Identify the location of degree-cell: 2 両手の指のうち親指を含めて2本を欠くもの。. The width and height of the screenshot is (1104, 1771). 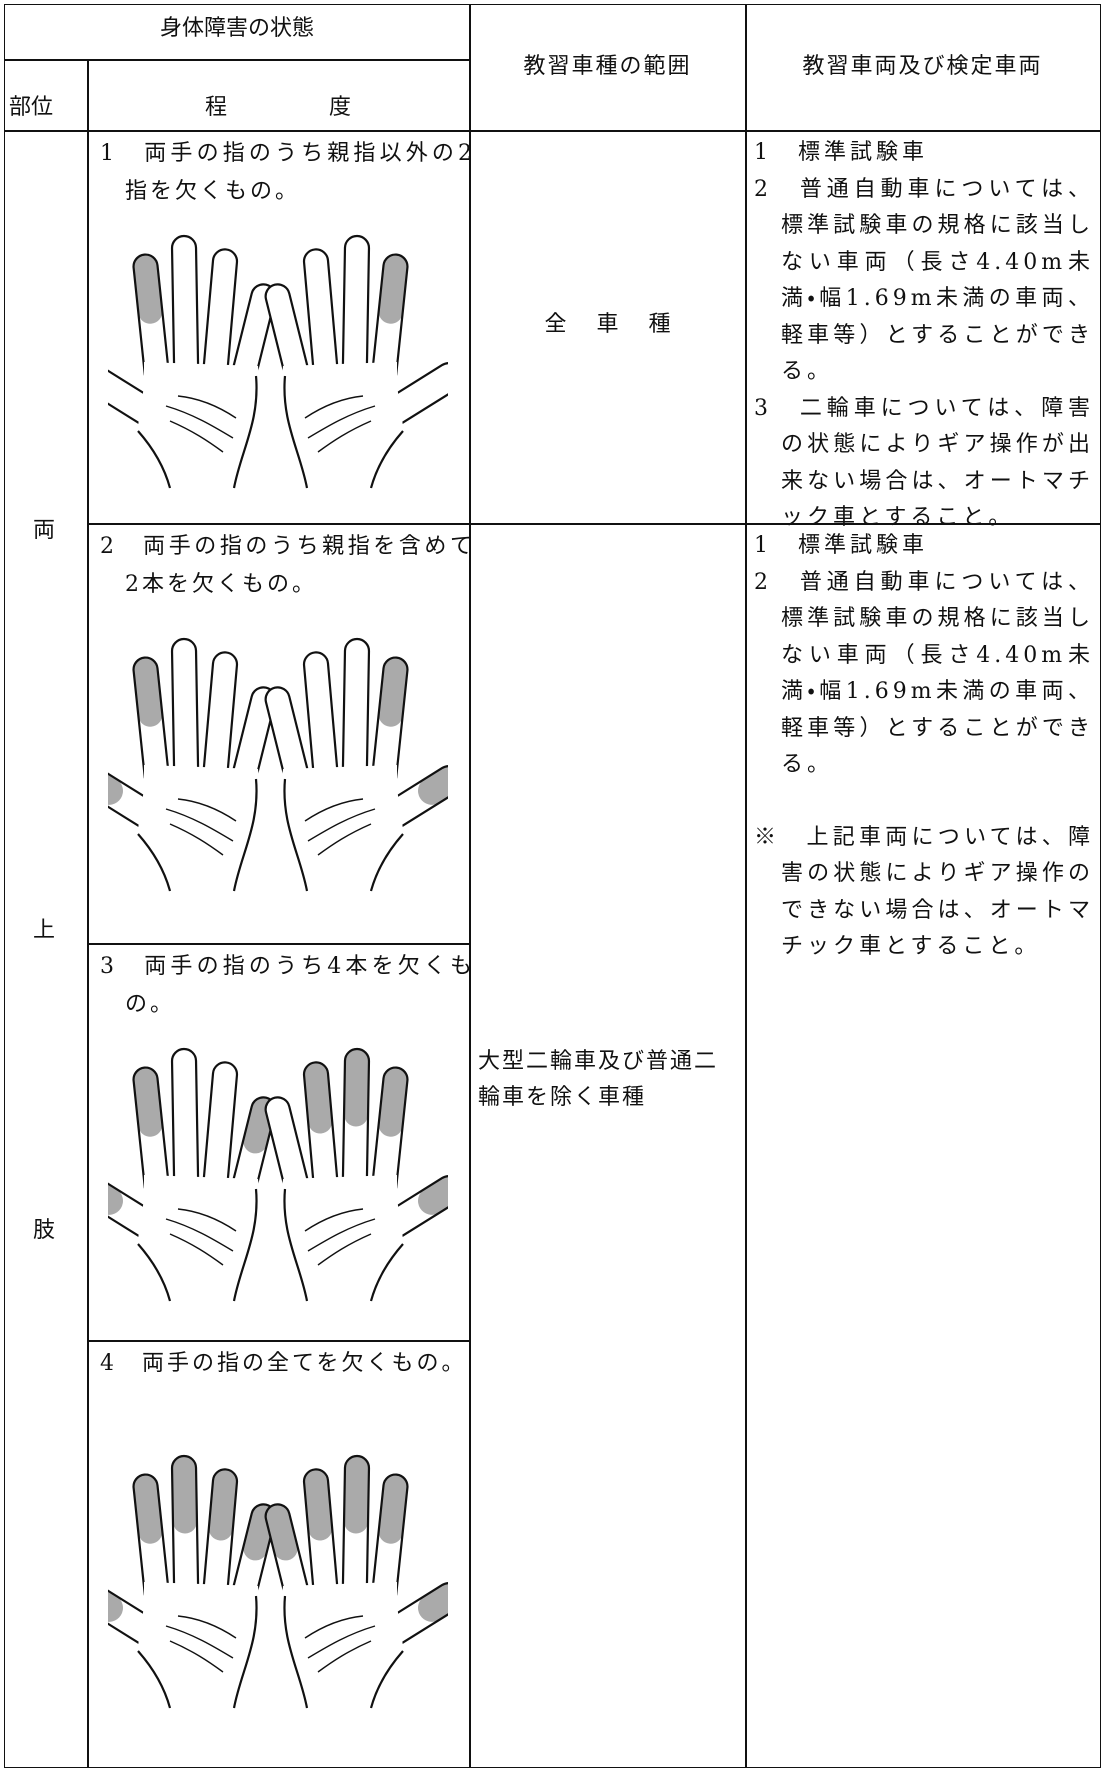
(279, 734).